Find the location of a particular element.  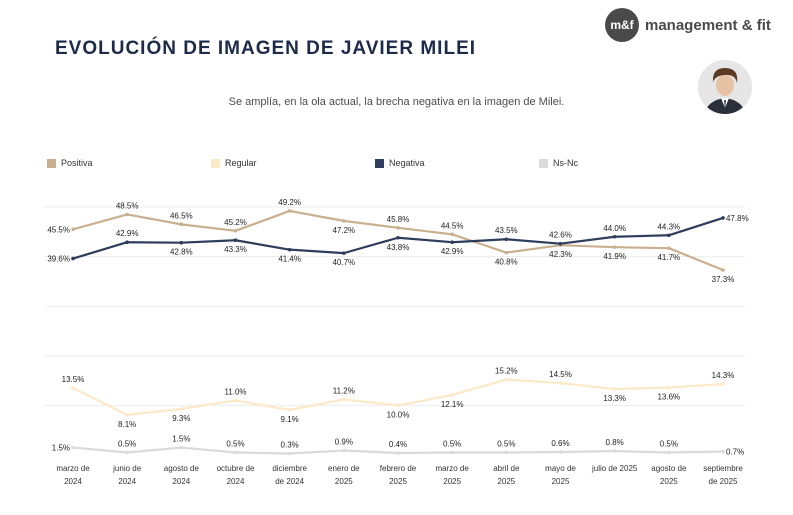

portrait-icon is located at coordinates (725, 87).